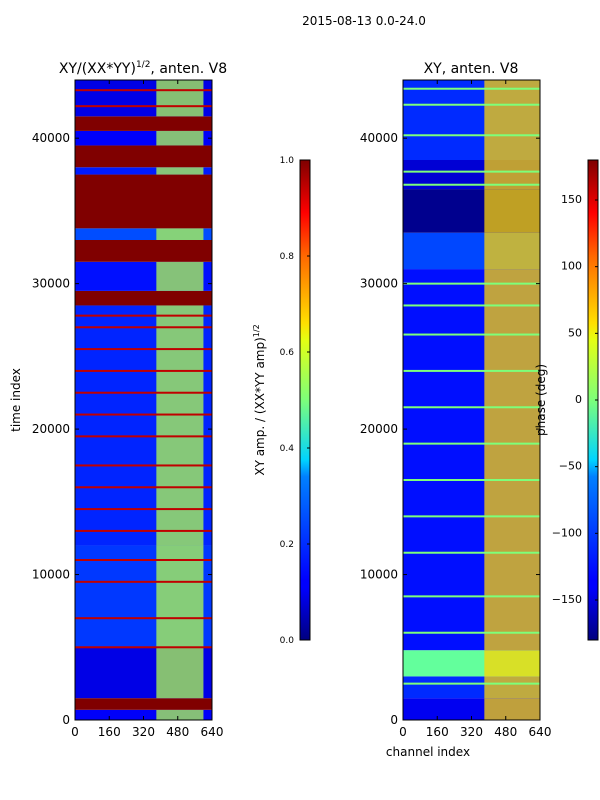 Image resolution: width=600 pixels, height=800 pixels. I want to click on phase-colorbar: −150 −100 −50 0 50 100 150 phase (deg), so click(566, 400).